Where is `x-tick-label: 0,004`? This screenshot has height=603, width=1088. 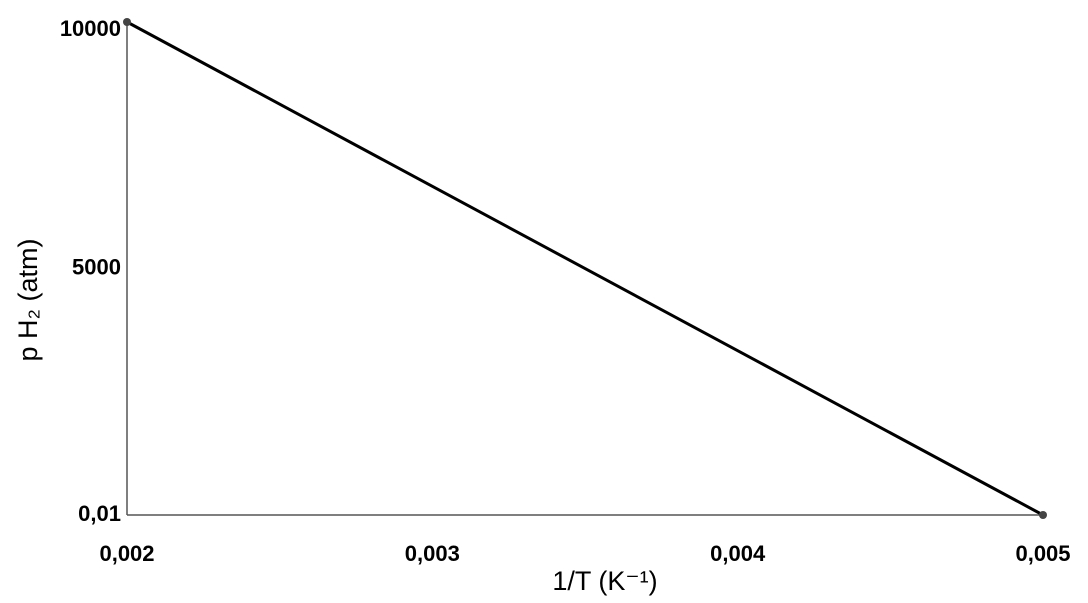 x-tick-label: 0,004 is located at coordinates (738, 553).